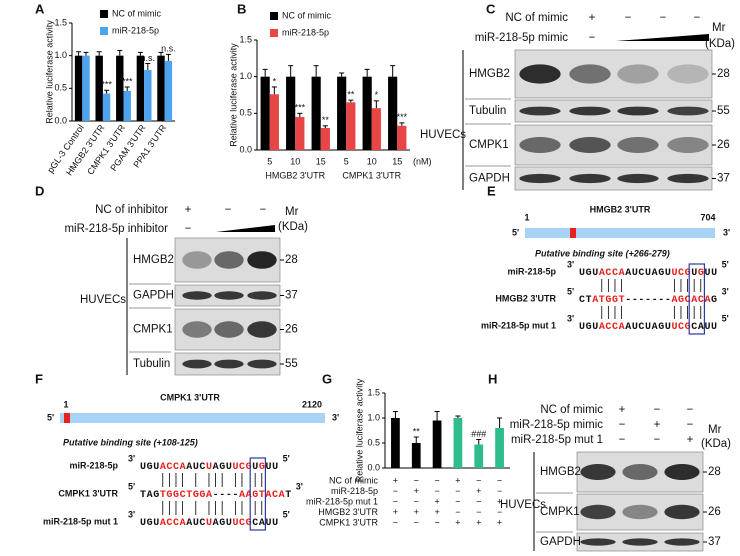 This screenshot has width=740, height=556. I want to click on sequence-segment: AUCUAGU, so click(648, 273).